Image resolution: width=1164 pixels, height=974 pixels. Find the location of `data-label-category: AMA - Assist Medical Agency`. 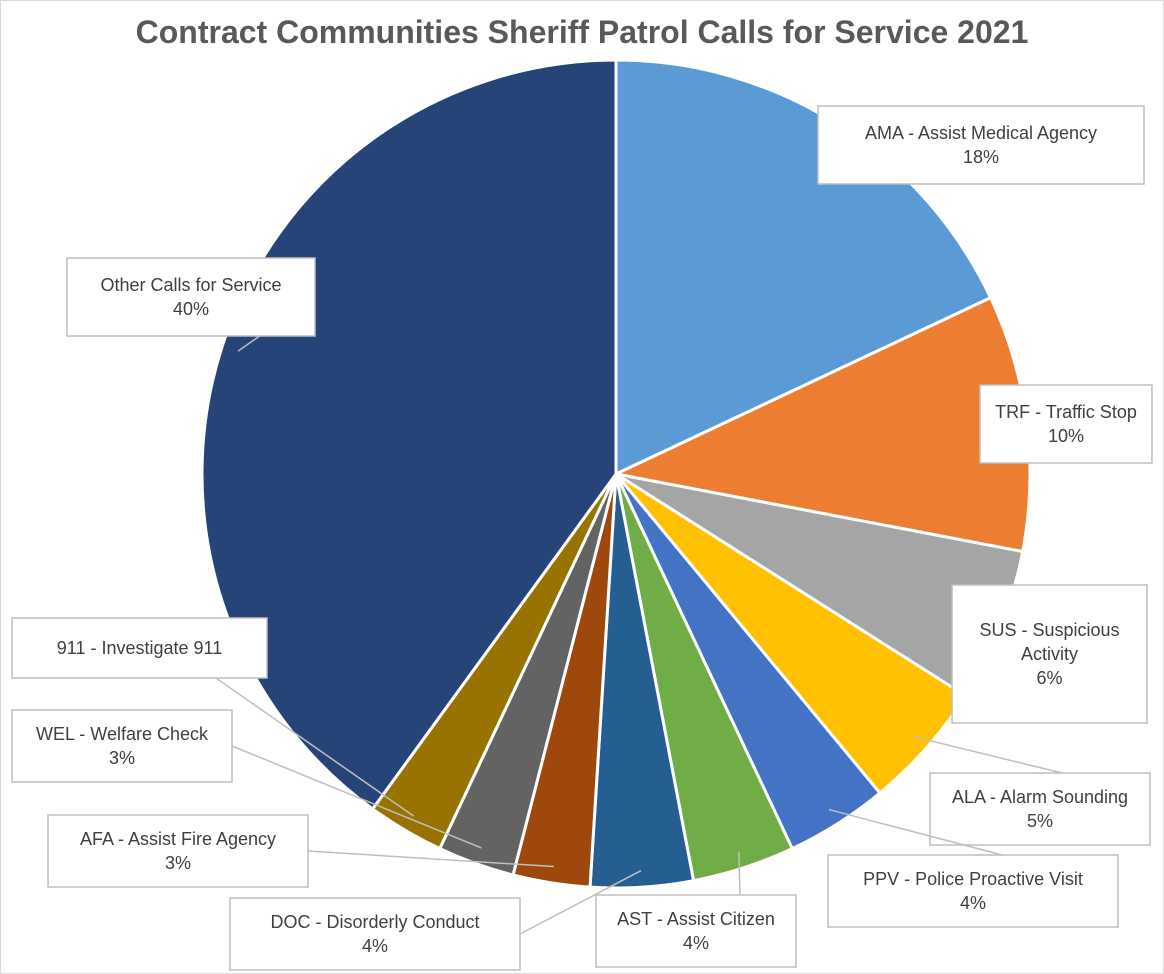

data-label-category: AMA - Assist Medical Agency is located at coordinates (981, 133).